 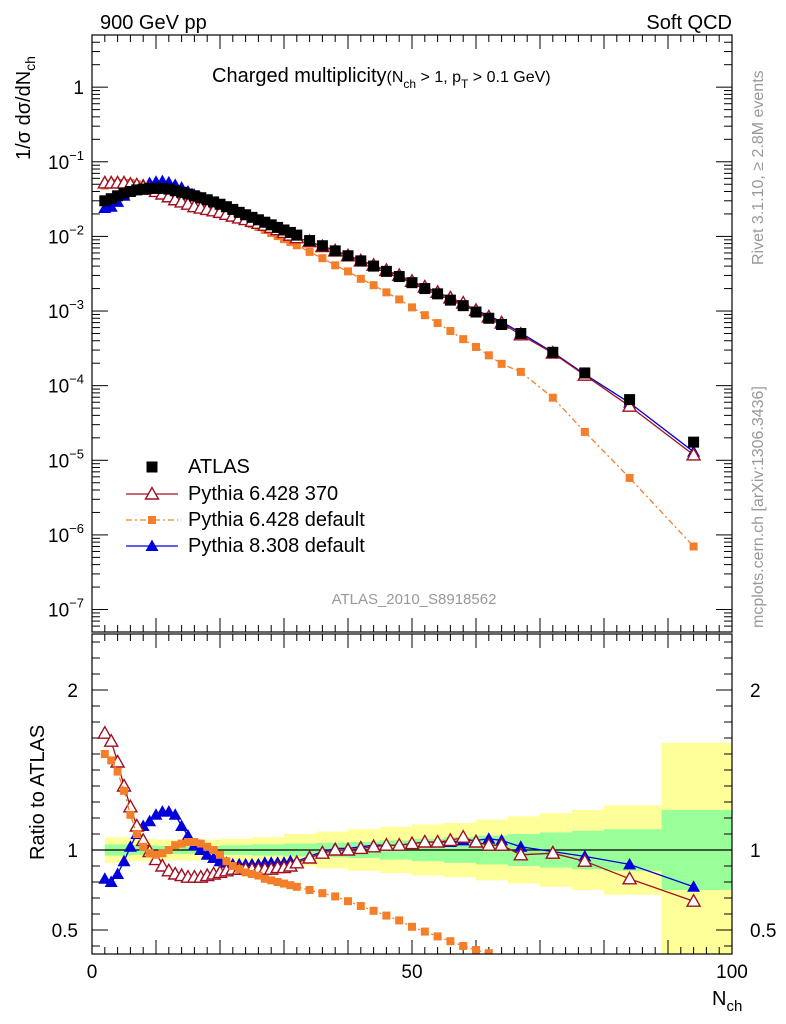 I want to click on xlabel-main: N, so click(x=719, y=999).